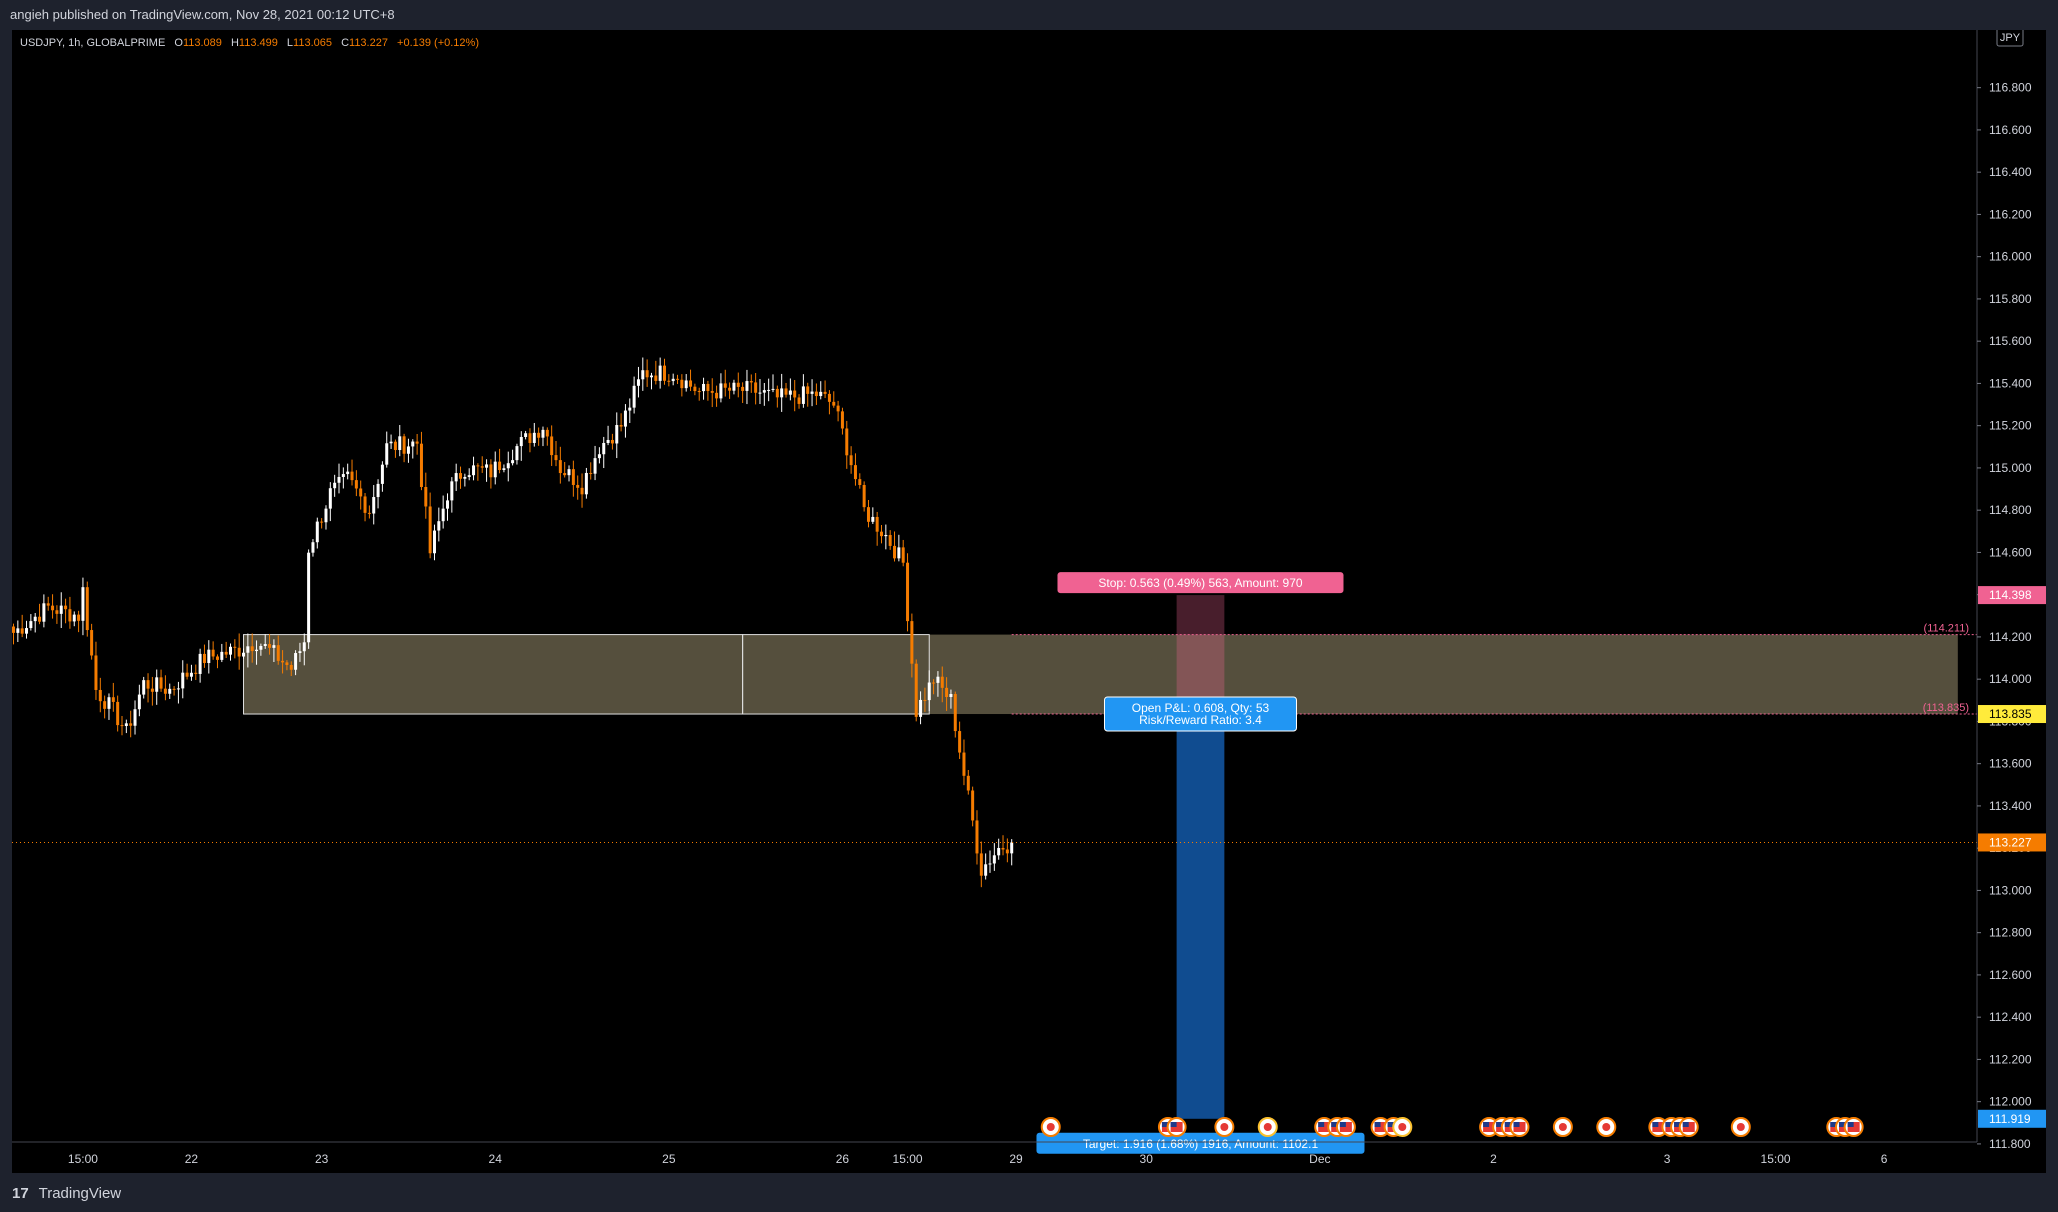 The height and width of the screenshot is (1212, 2058). What do you see at coordinates (2012, 1118) in the screenshot?
I see `target-price-tag-bg` at bounding box center [2012, 1118].